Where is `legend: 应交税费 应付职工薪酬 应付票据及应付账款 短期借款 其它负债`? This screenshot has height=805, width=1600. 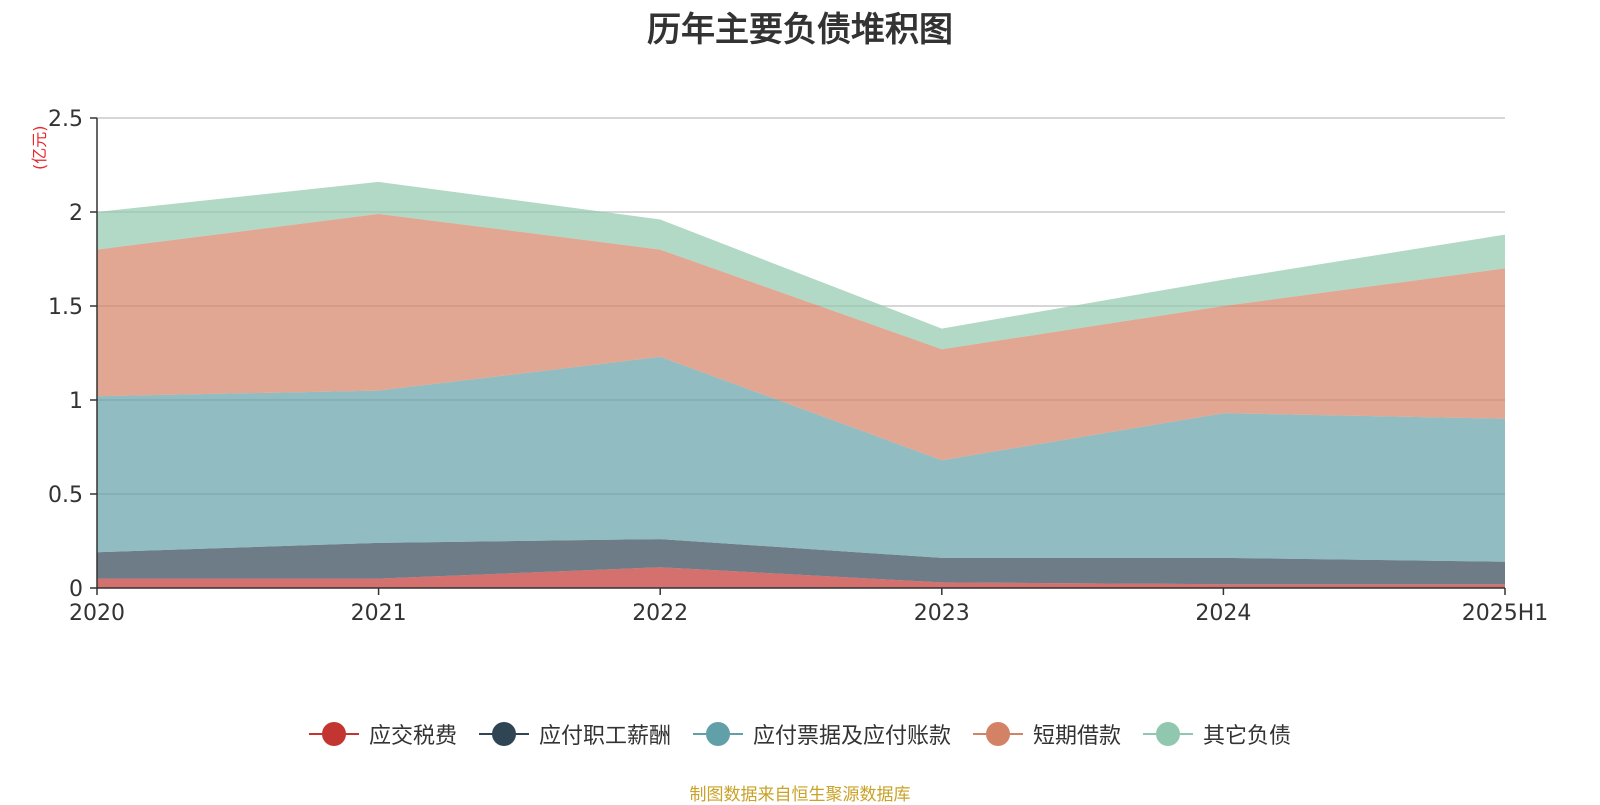 legend: 应交税费 应付职工薪酬 应付票据及应付账款 短期借款 其它负债 is located at coordinates (800, 734).